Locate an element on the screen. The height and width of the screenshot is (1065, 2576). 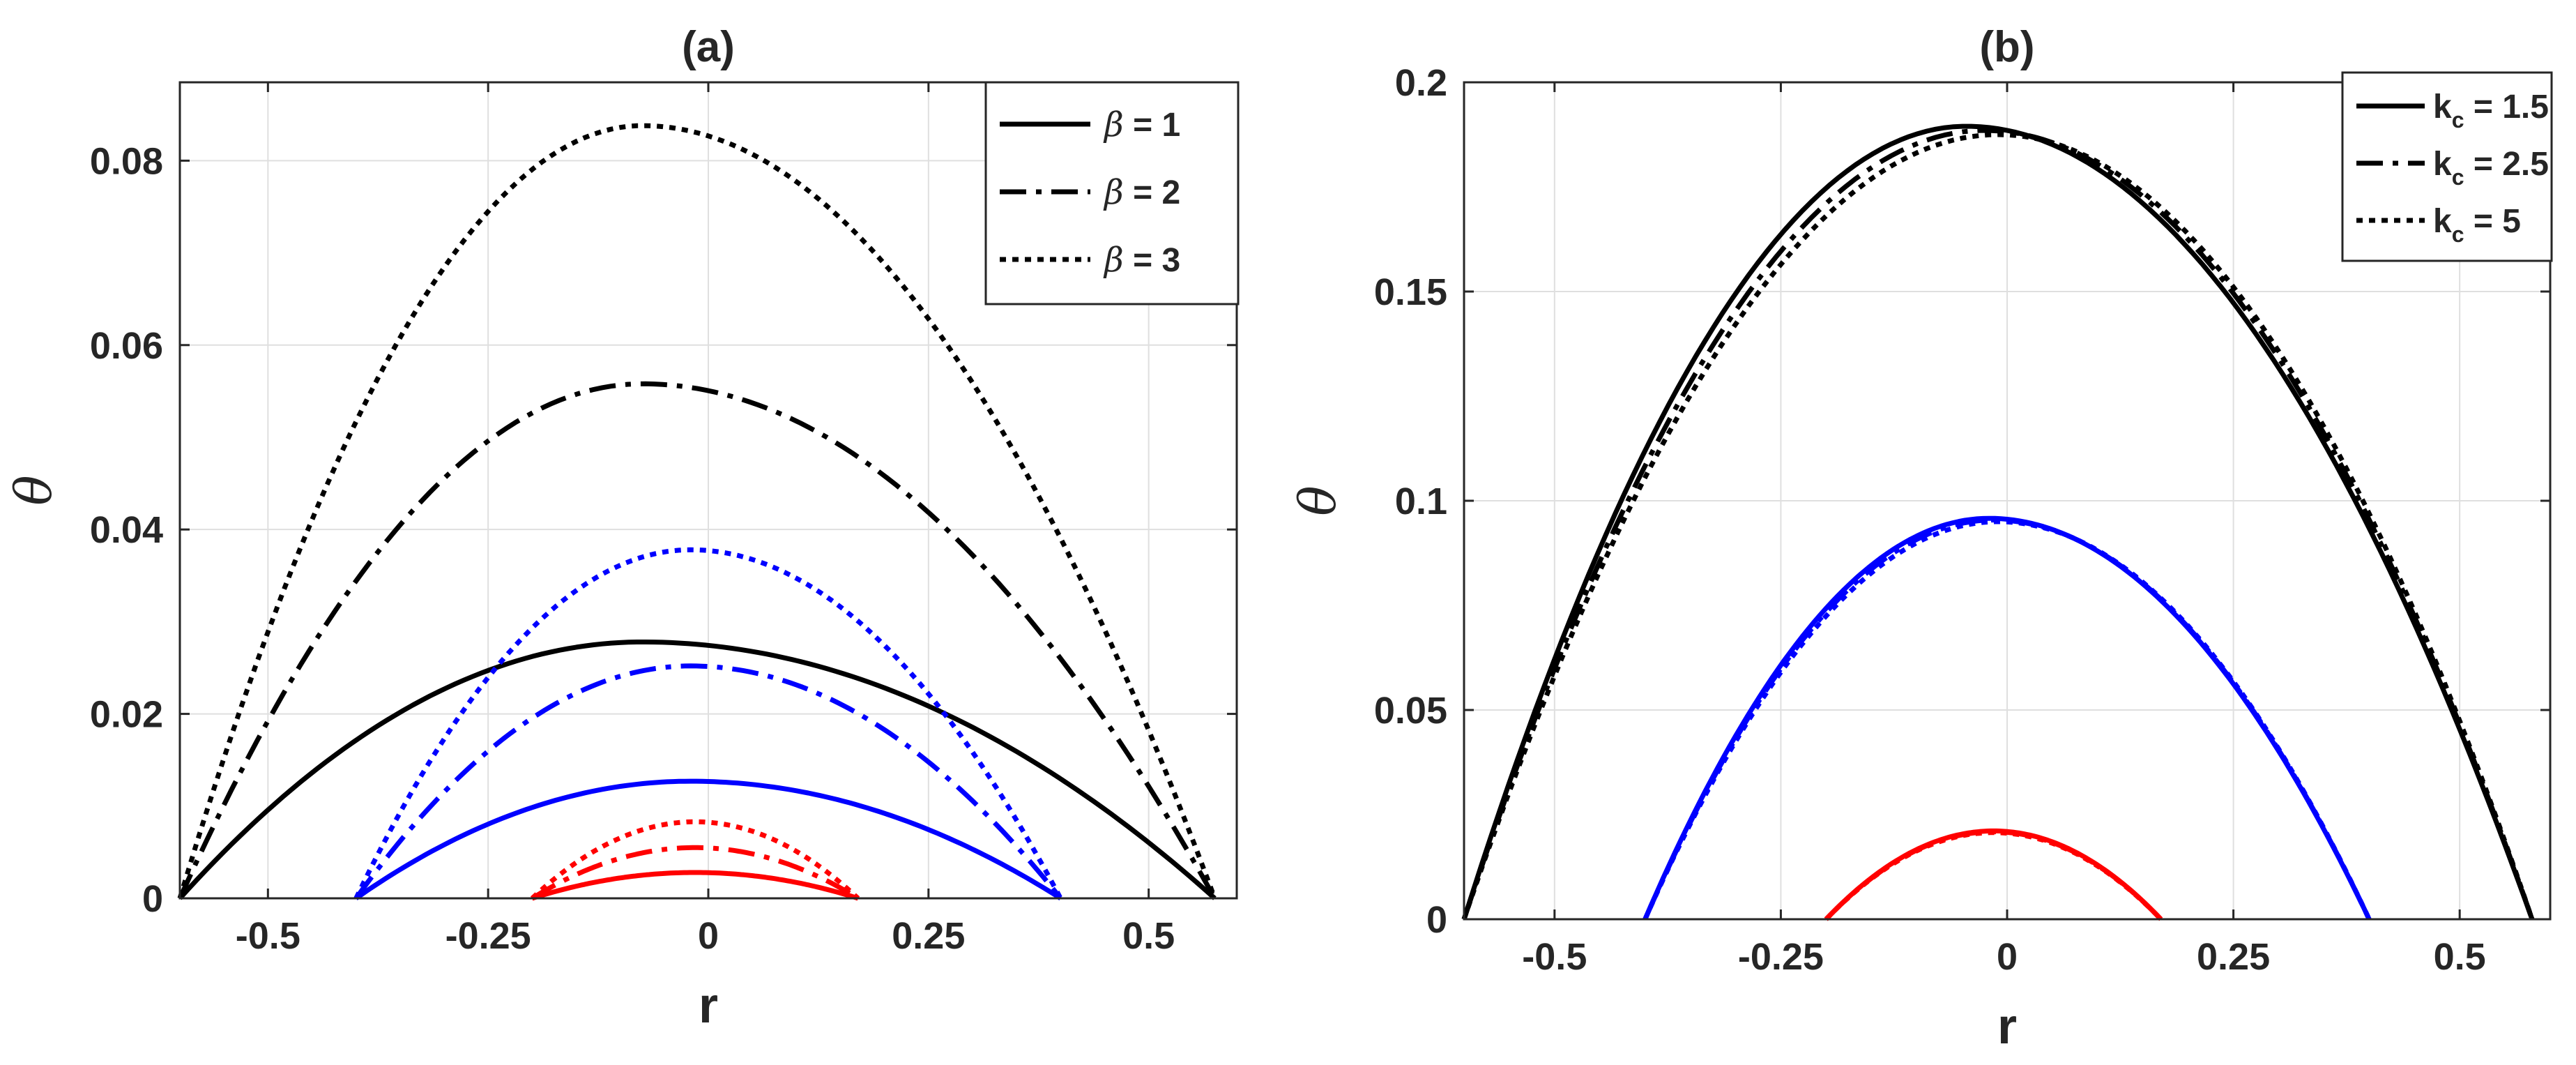
y-tick-label: 0.08 is located at coordinates (127, 161).